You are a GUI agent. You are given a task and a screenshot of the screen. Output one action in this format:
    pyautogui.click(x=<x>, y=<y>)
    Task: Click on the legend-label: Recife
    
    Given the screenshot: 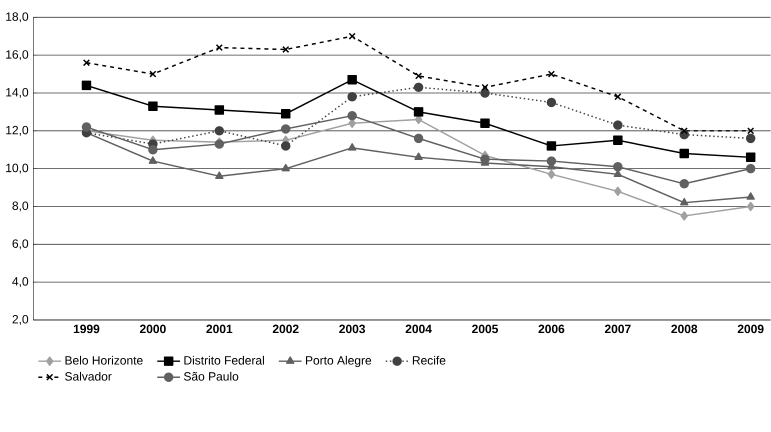 What is the action you would take?
    pyautogui.click(x=429, y=360)
    